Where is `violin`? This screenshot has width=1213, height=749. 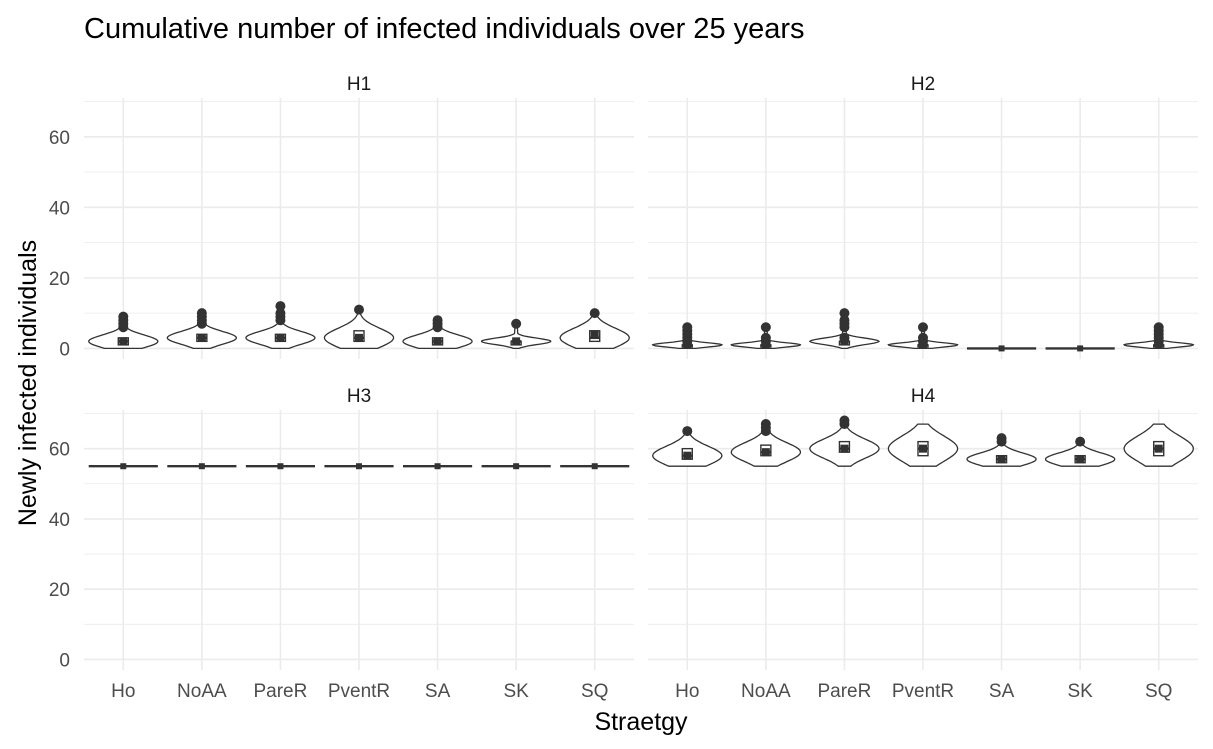
violin is located at coordinates (359, 329).